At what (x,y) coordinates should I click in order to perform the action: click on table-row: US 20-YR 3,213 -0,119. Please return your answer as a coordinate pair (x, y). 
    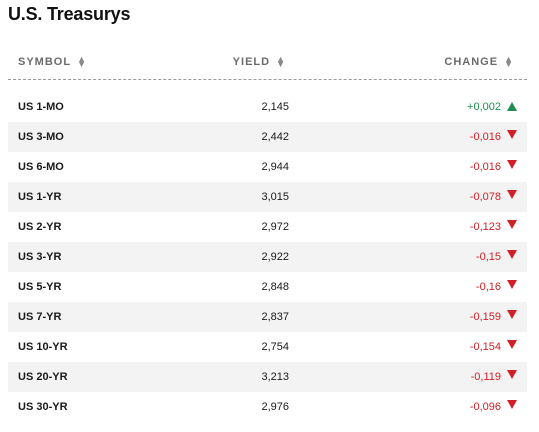
    Looking at the image, I should click on (267, 377).